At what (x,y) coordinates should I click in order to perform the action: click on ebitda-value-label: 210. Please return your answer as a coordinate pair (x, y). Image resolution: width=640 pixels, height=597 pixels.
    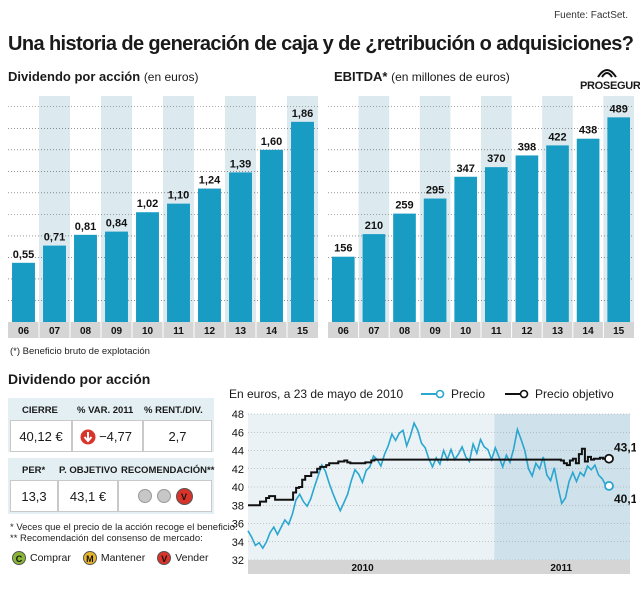
    Looking at the image, I should click on (374, 226).